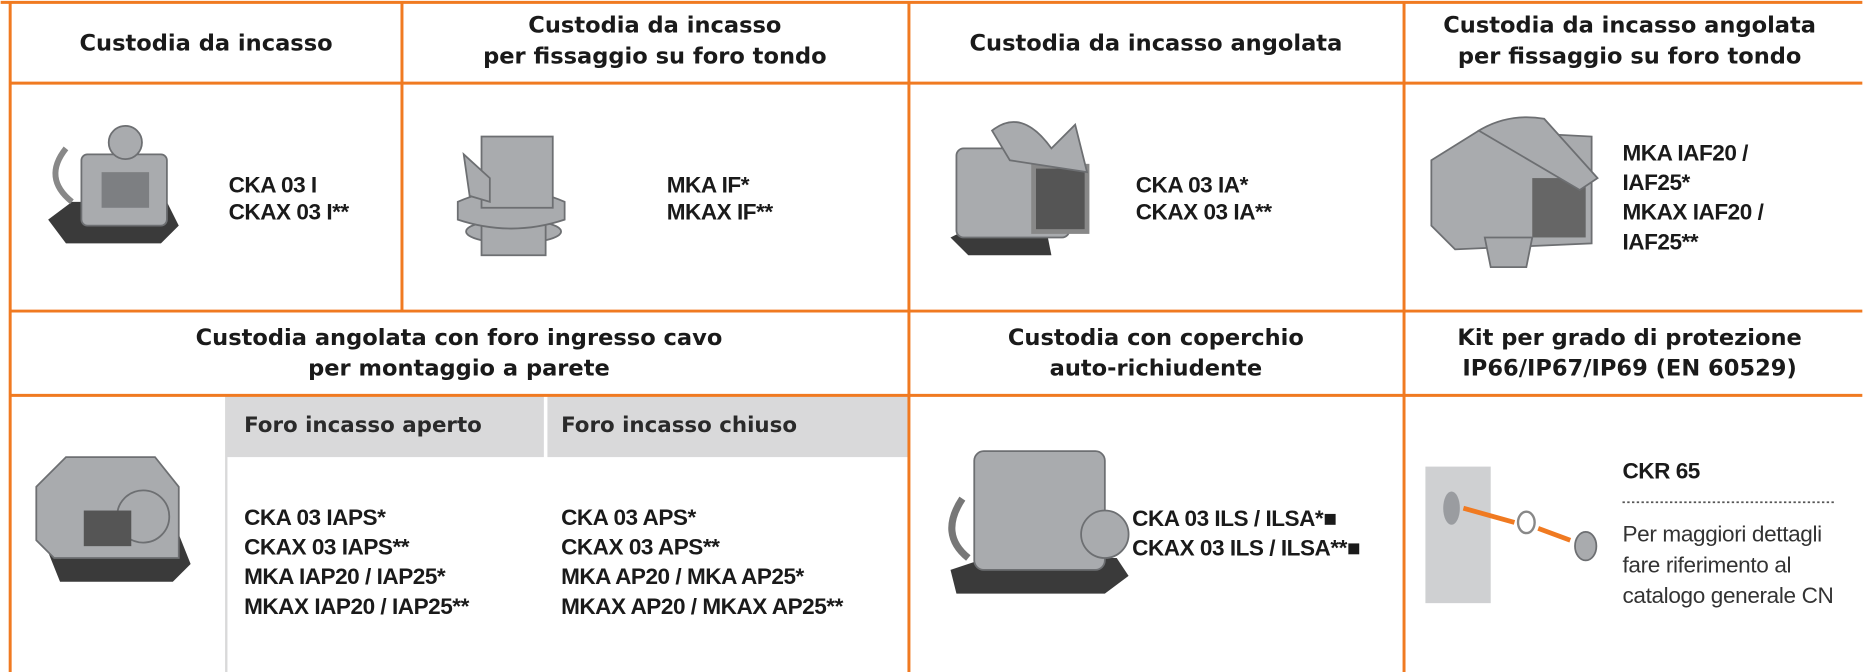  What do you see at coordinates (1721, 533) in the screenshot?
I see `note: Per maggiori dettagli` at bounding box center [1721, 533].